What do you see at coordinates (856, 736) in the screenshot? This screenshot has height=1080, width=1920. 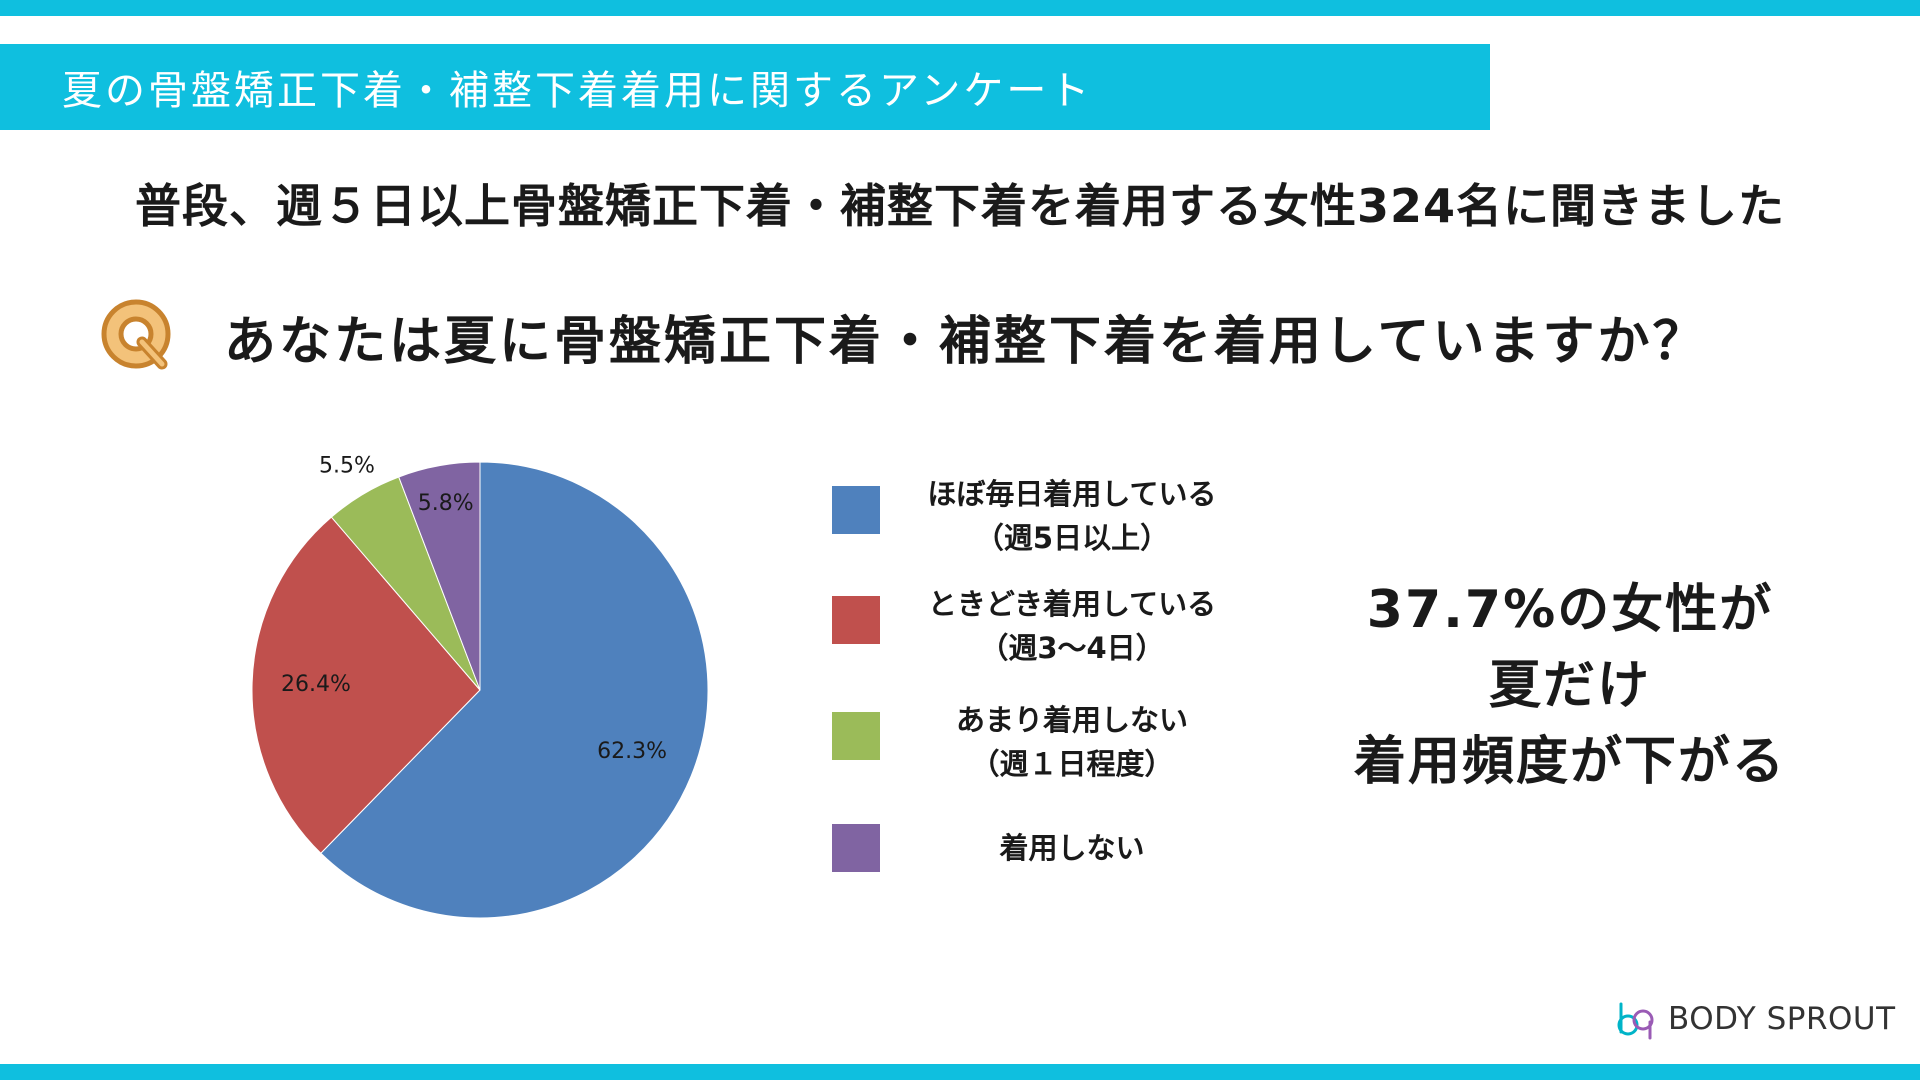 I see `legend-swatch-rarely` at bounding box center [856, 736].